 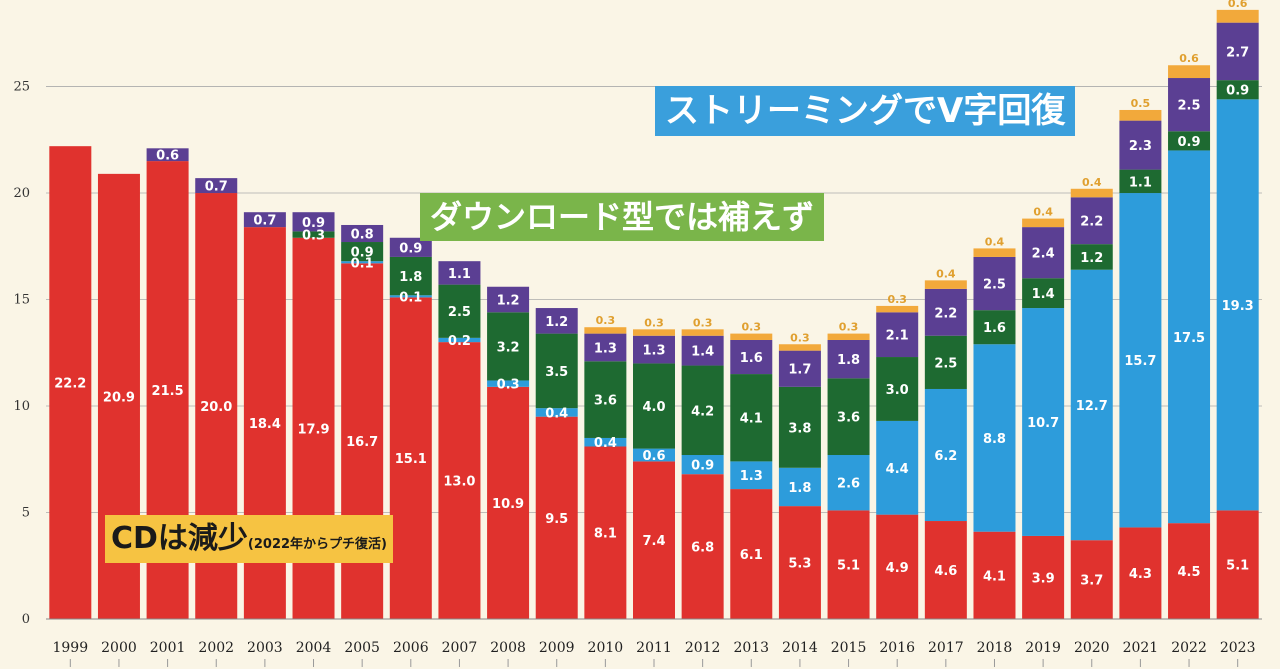 I want to click on bar-value-label: 5.3, so click(x=799, y=564).